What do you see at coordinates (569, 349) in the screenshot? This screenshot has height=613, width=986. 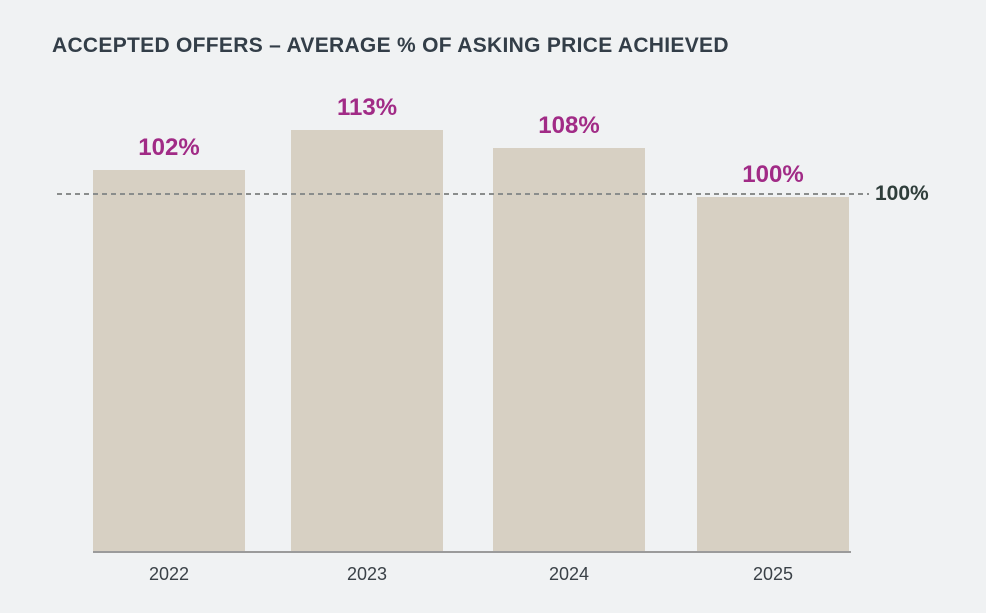 I see `bar-2024` at bounding box center [569, 349].